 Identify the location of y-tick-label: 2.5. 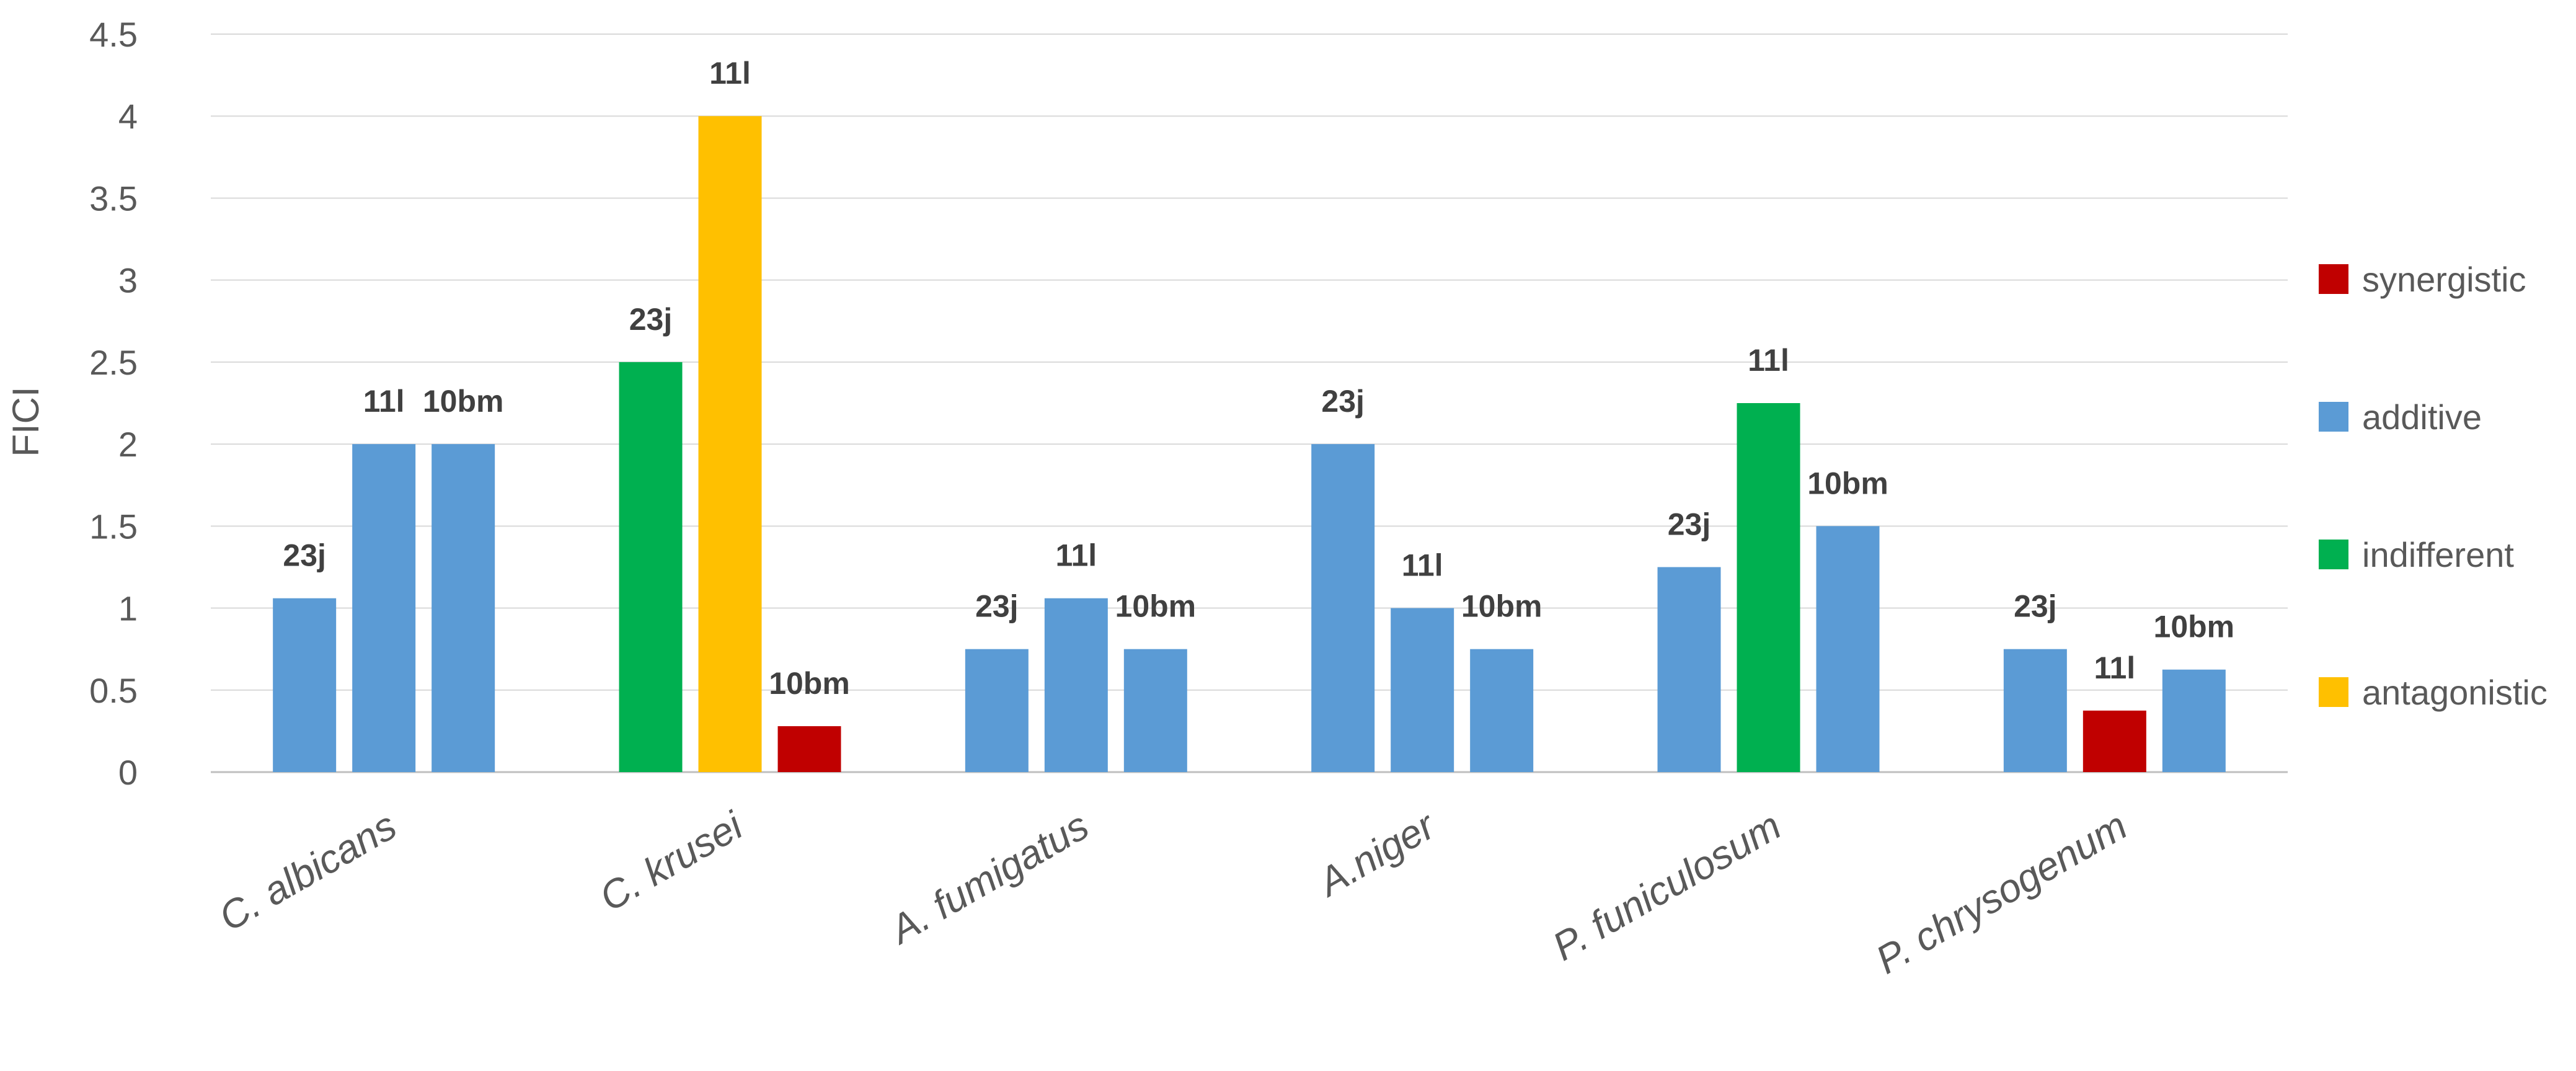
(114, 362).